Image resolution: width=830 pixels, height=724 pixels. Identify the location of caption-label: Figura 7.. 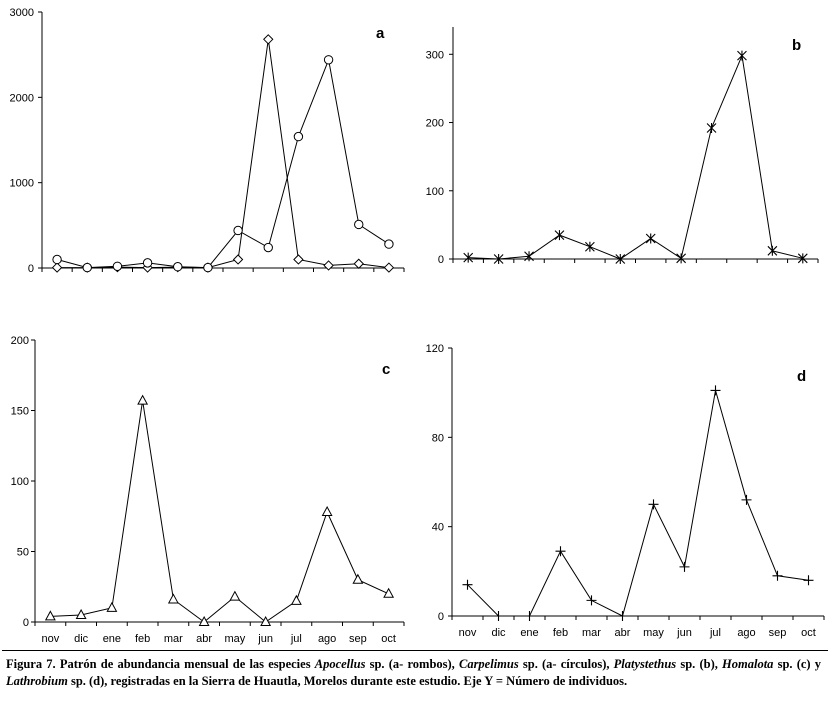
(31, 664).